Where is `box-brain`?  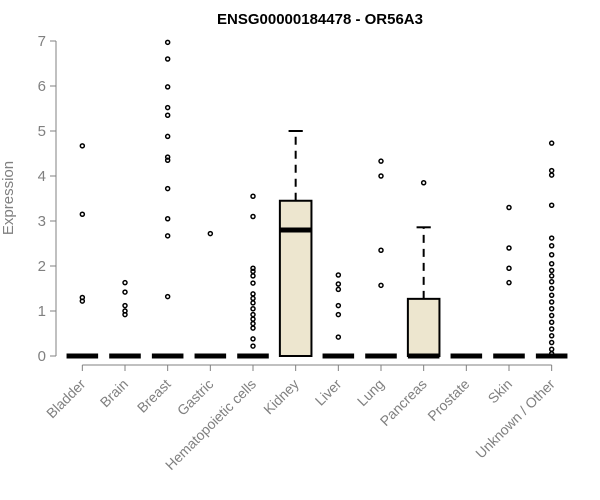
box-brain is located at coordinates (125, 319).